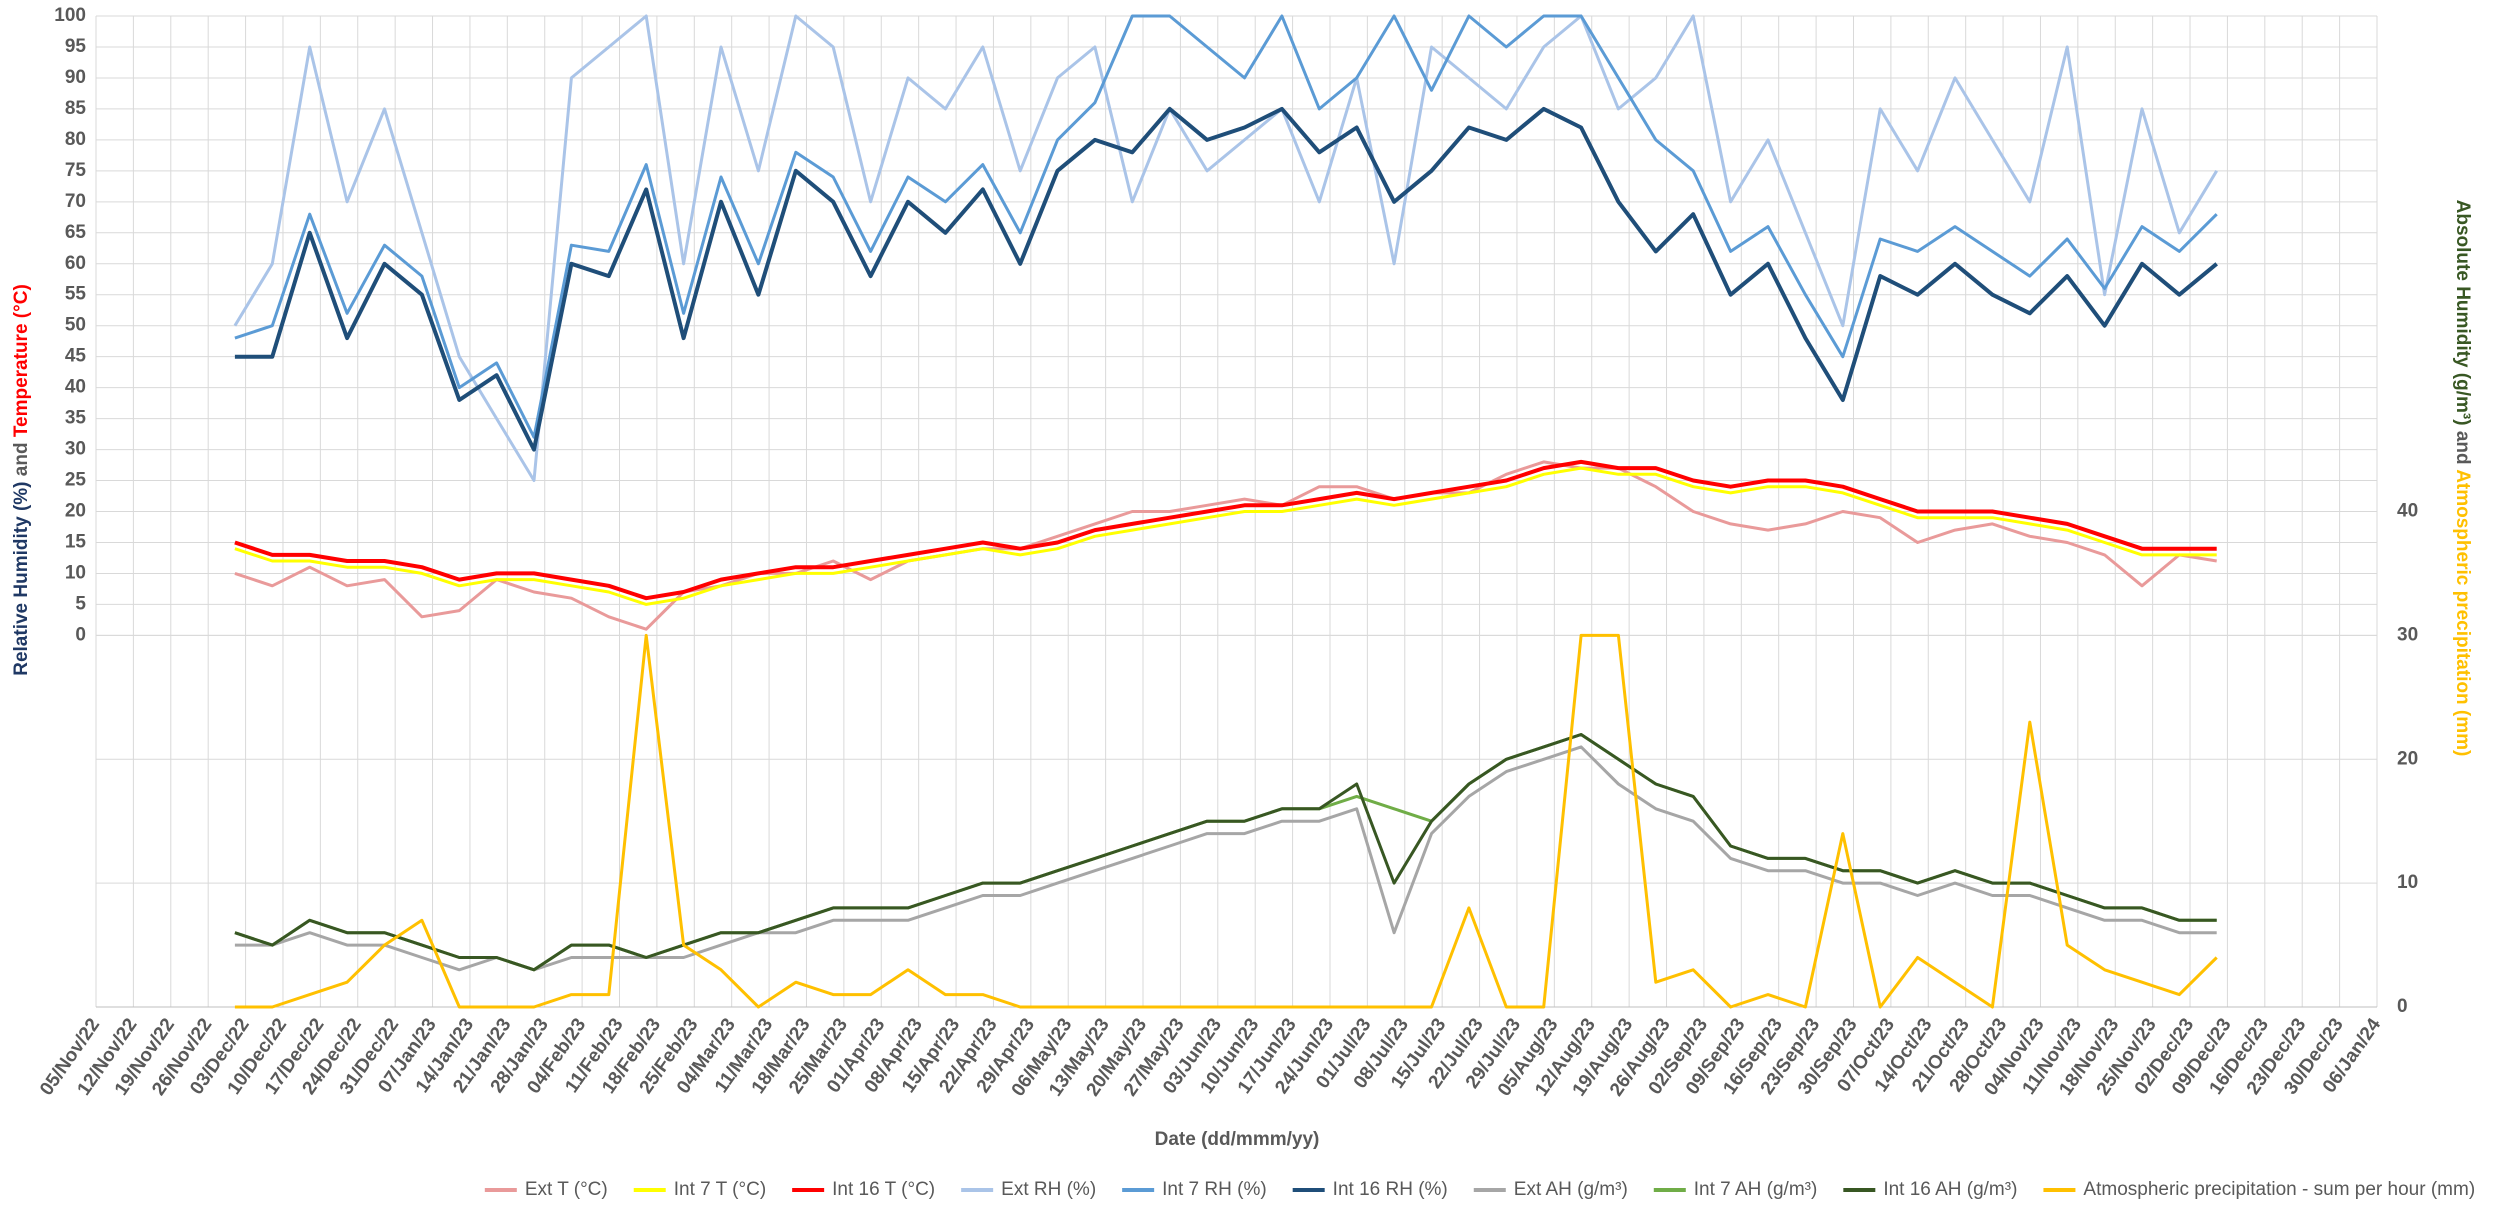  What do you see at coordinates (75, 201) in the screenshot?
I see `y-tick-label: 70` at bounding box center [75, 201].